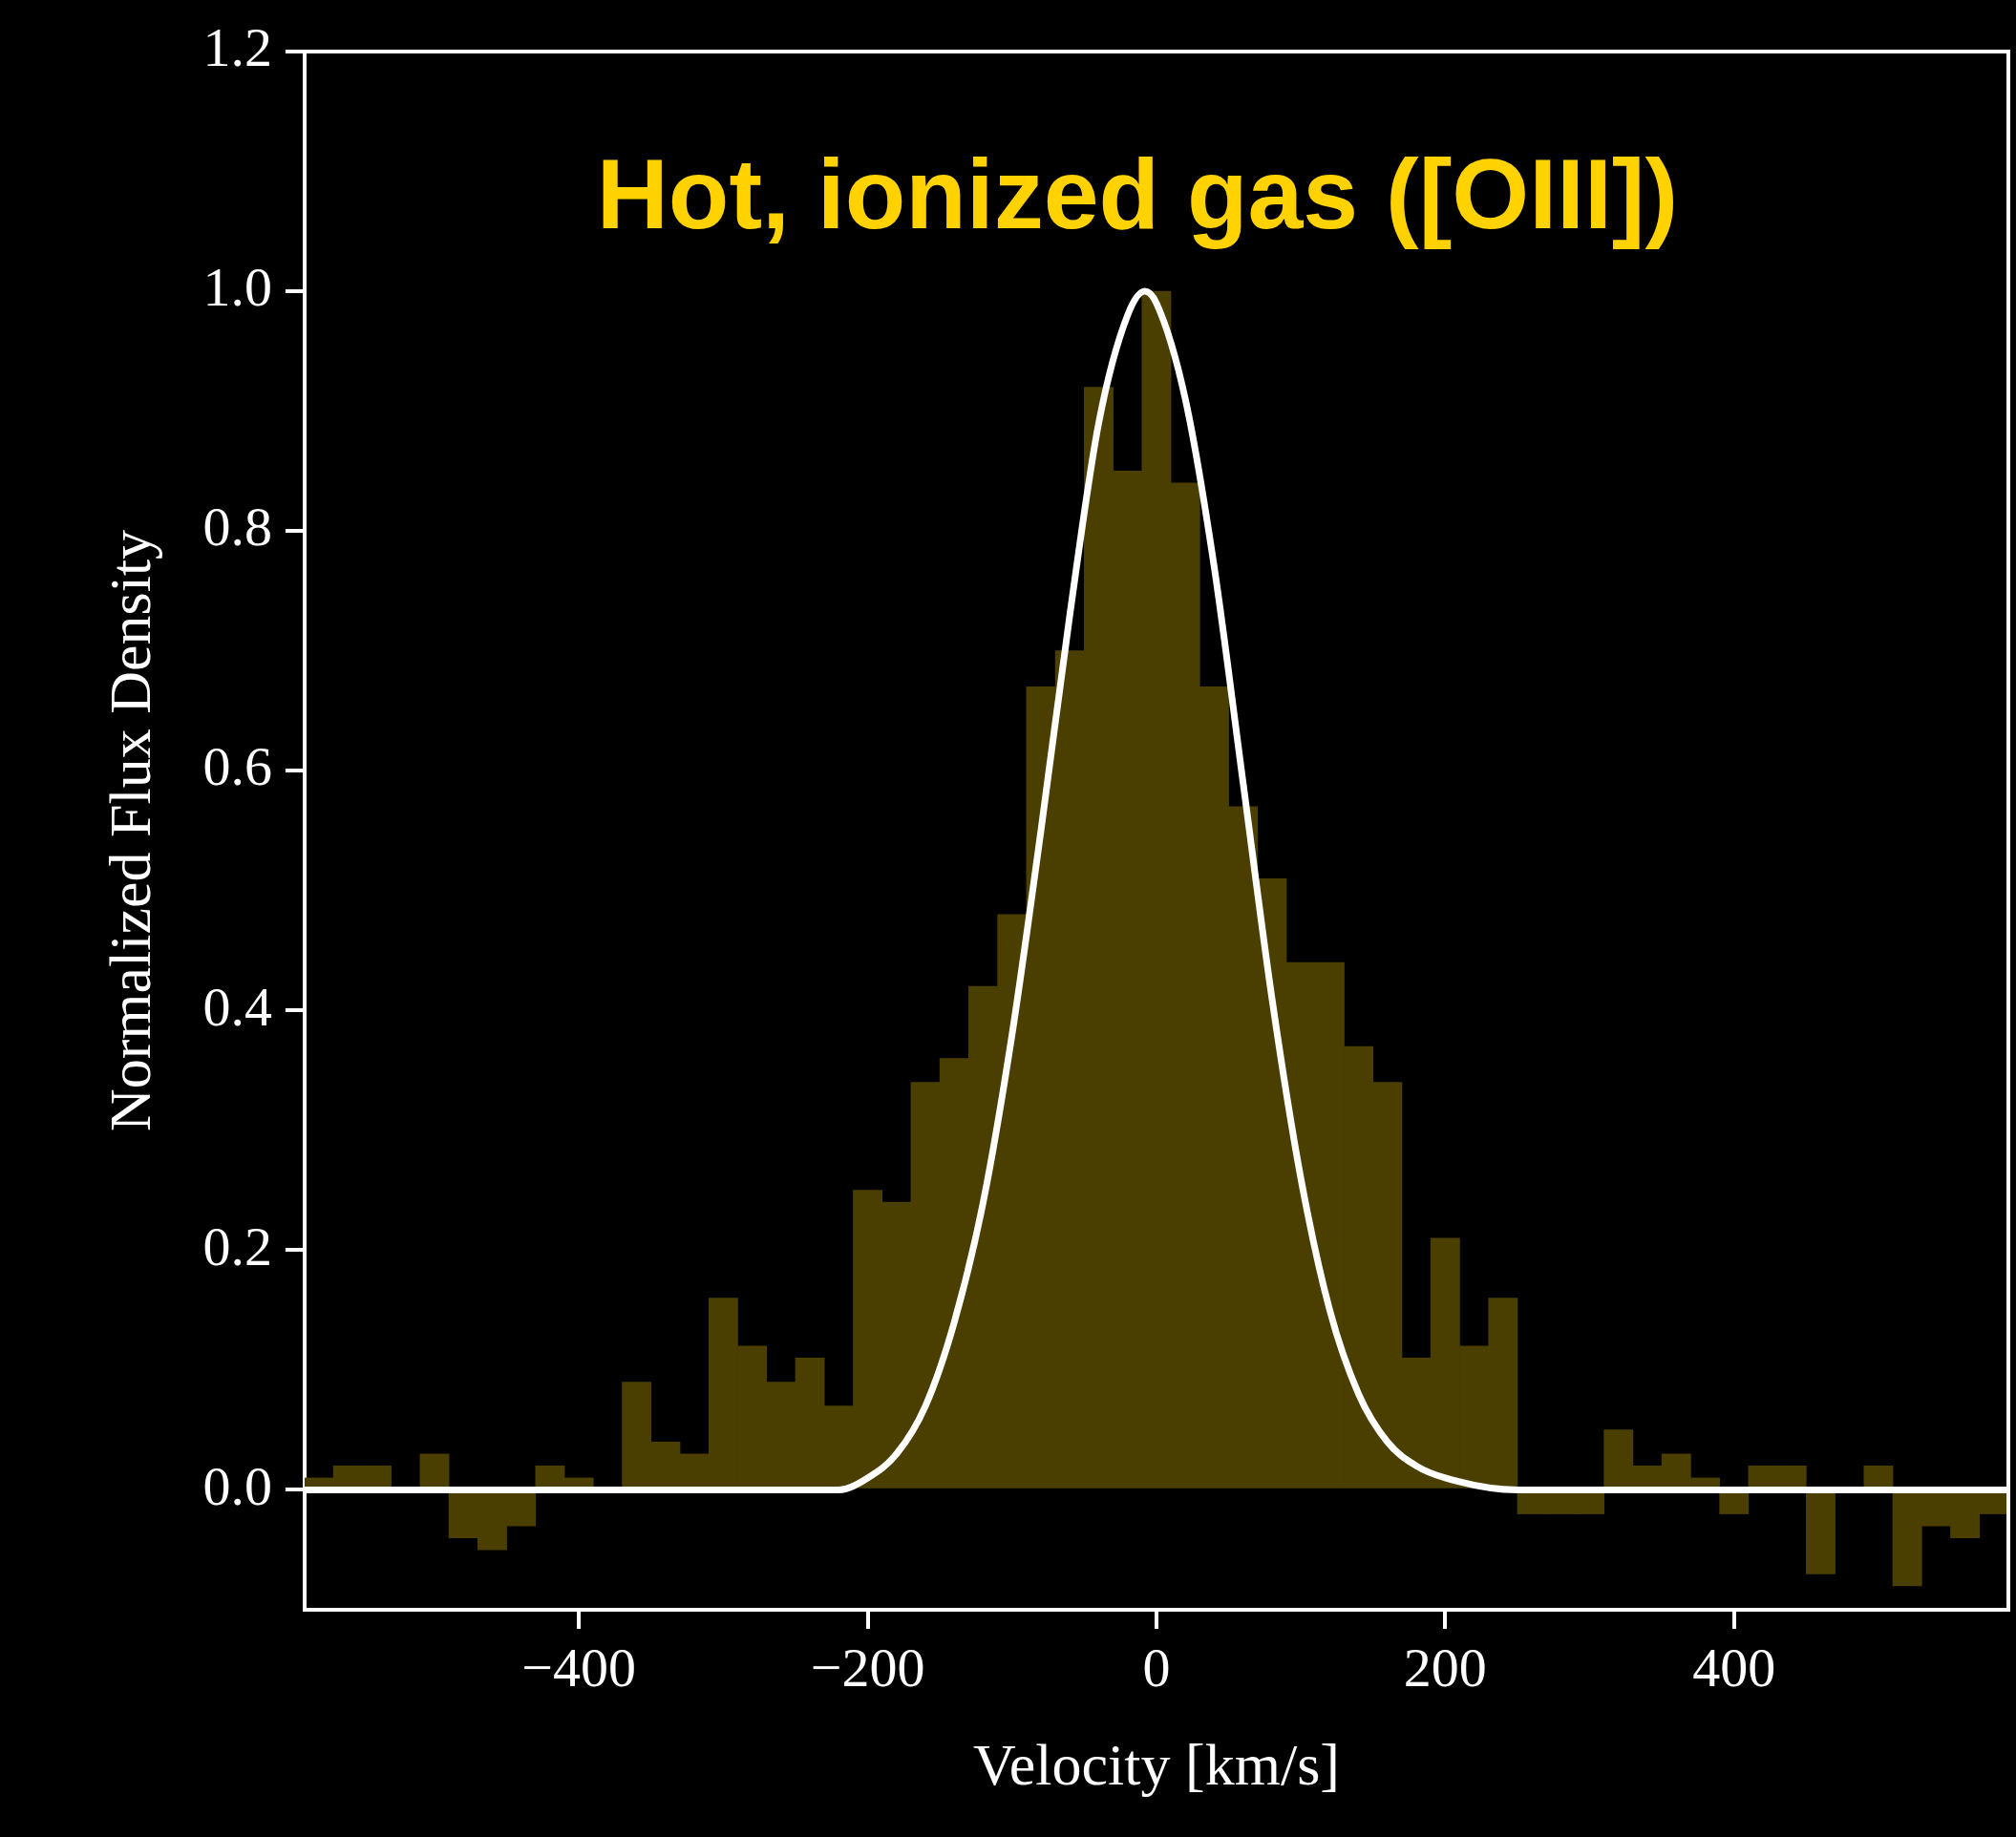 This screenshot has height=1837, width=2016. Describe the element at coordinates (237, 527) in the screenshot. I see `y-tick-label: 0.8` at that location.